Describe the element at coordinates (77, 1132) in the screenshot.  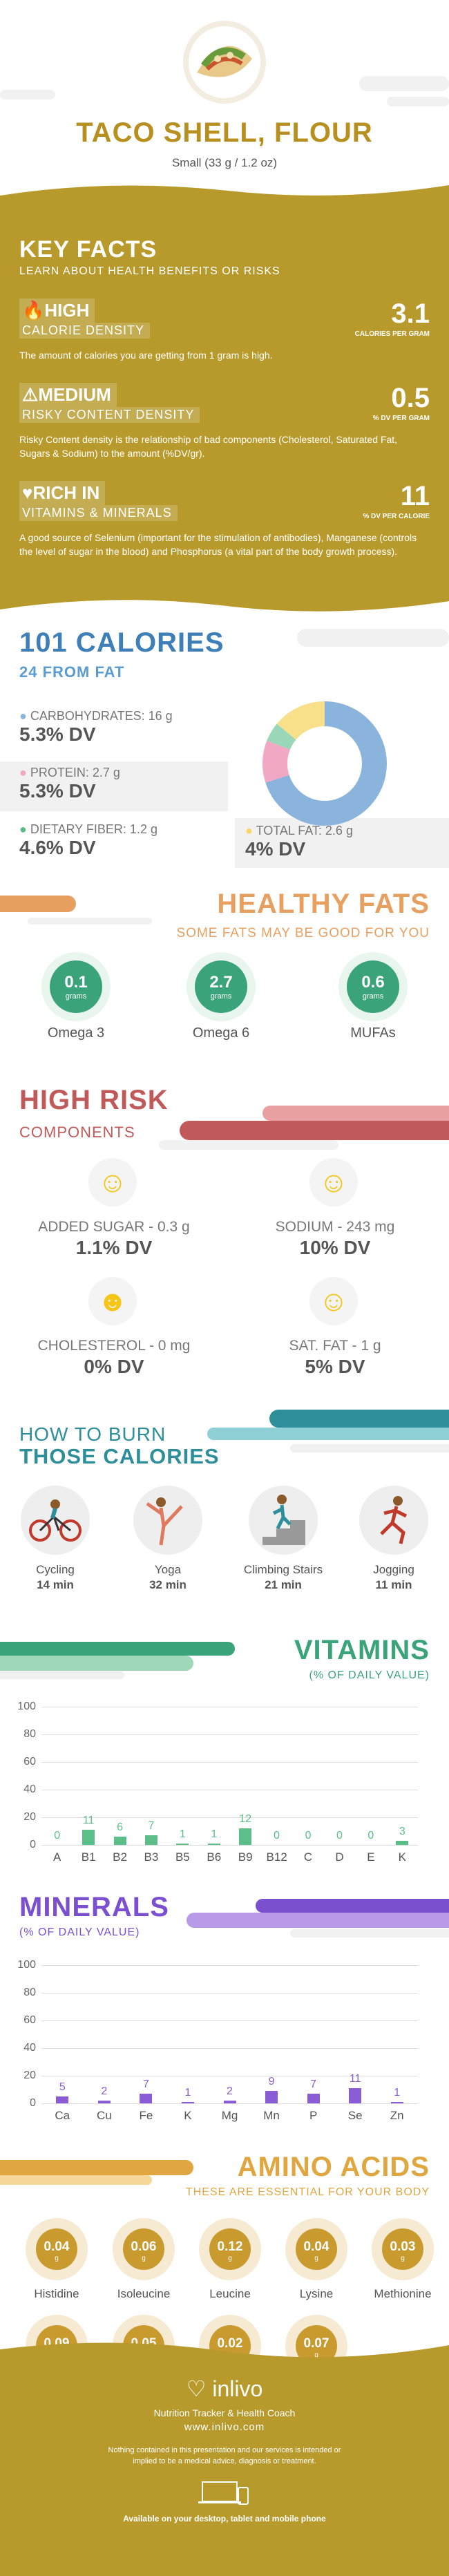
I see `high-risk-subtitle: COMPONENTS` at that location.